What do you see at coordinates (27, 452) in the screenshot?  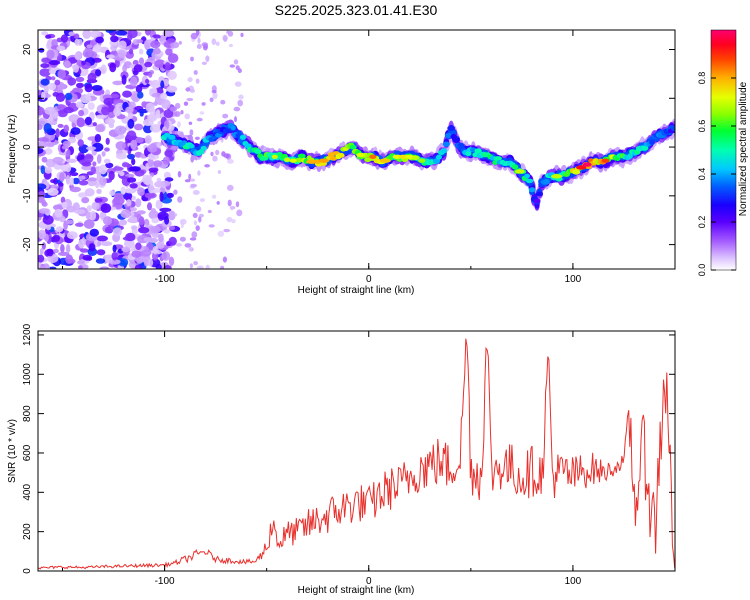 I see `y-tick-label: 600` at bounding box center [27, 452].